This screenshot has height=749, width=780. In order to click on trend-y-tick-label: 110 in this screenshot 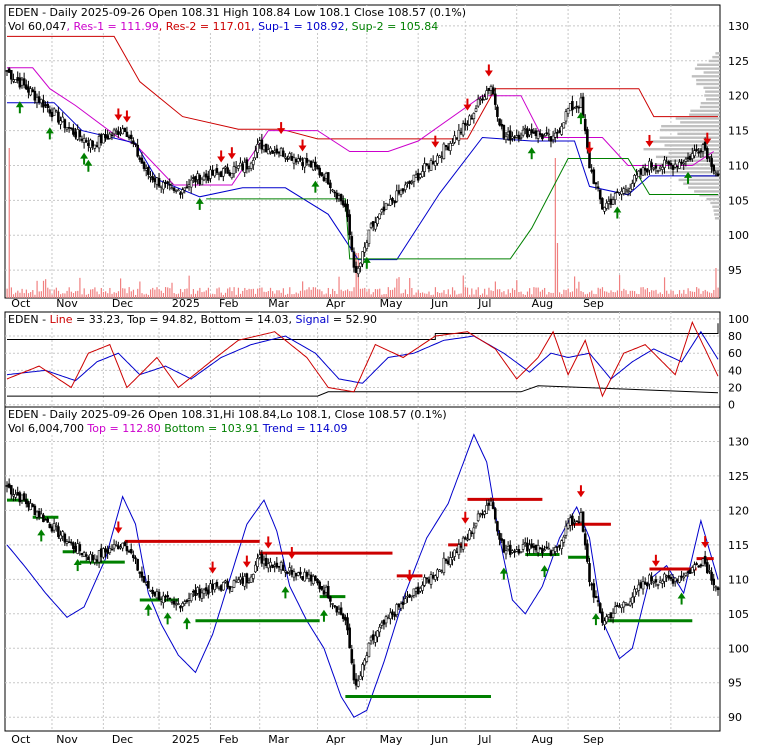, I will do `click(738, 579)`.